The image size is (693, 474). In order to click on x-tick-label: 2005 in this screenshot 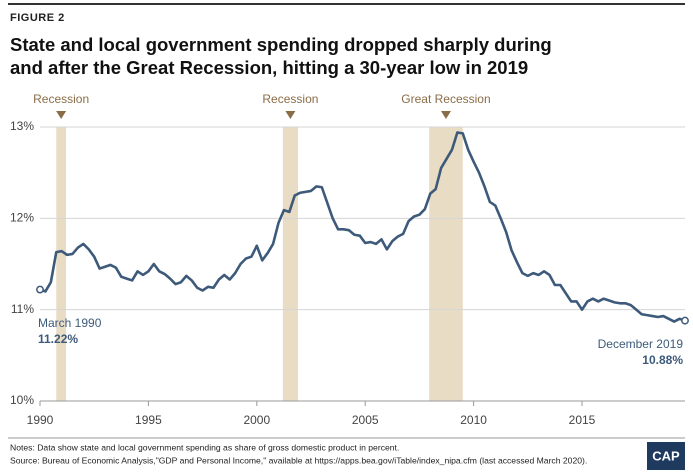, I will do `click(365, 420)`.